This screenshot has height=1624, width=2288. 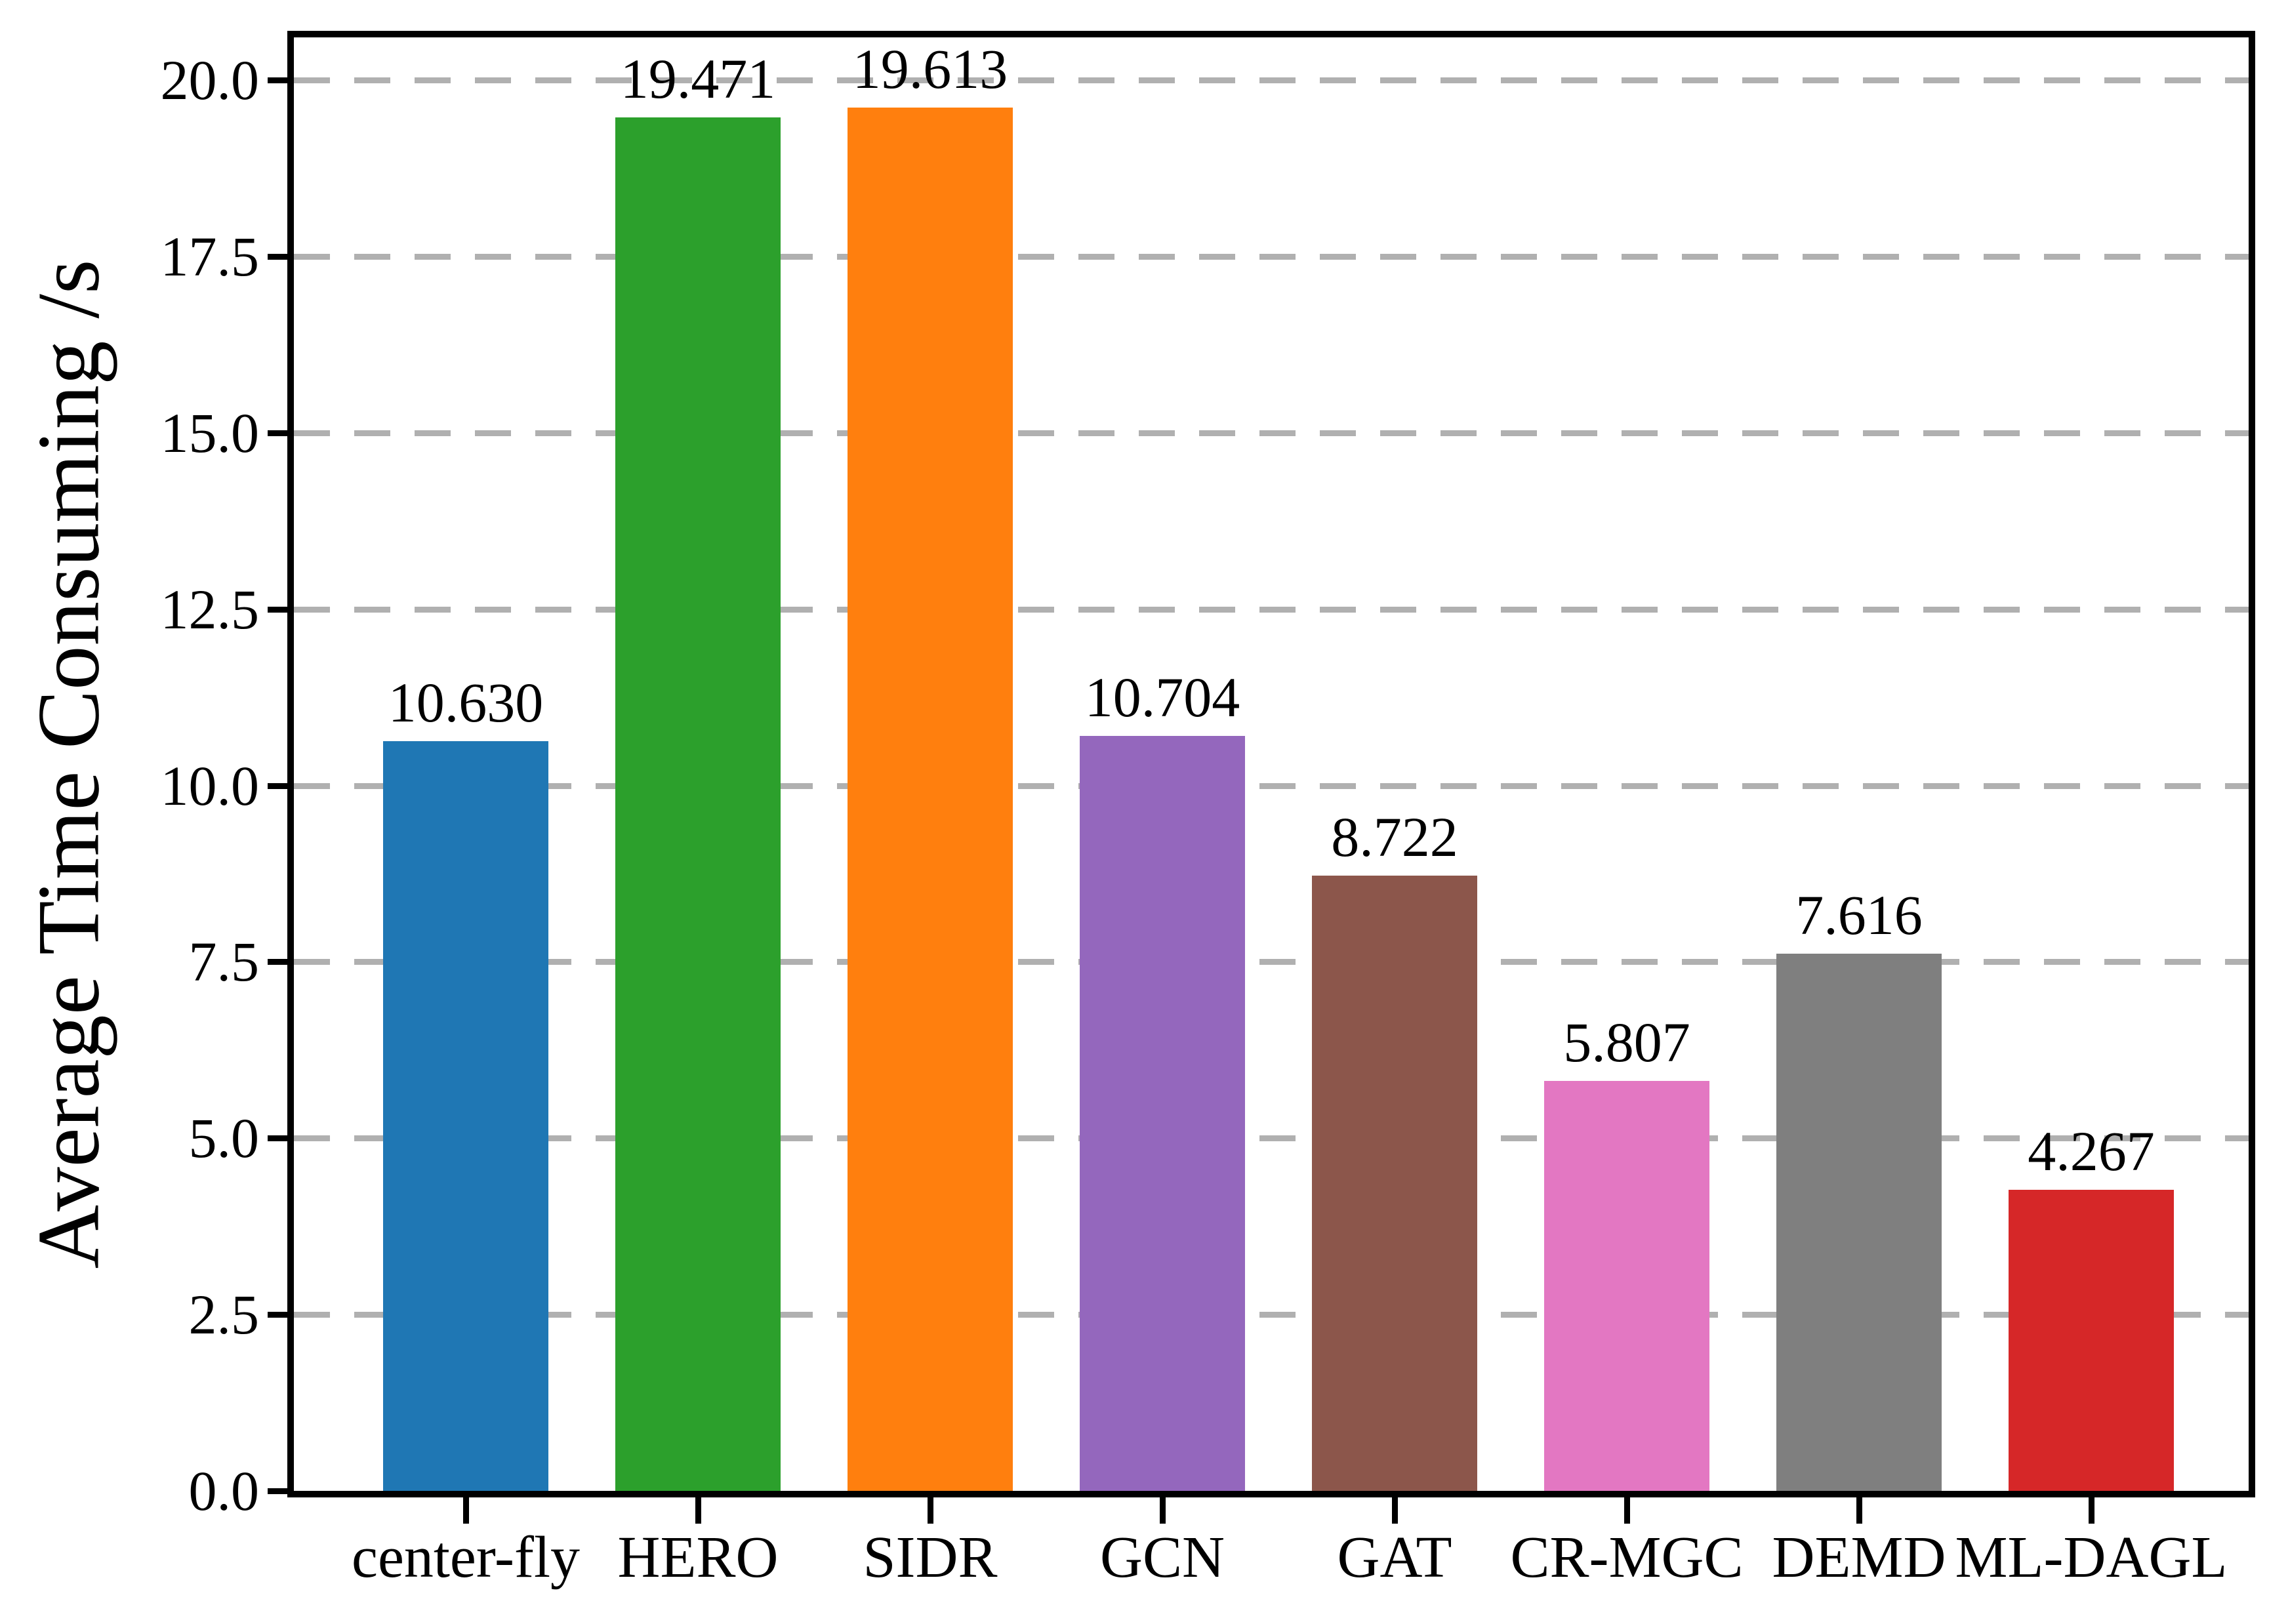 I want to click on bar-HERO, so click(x=698, y=804).